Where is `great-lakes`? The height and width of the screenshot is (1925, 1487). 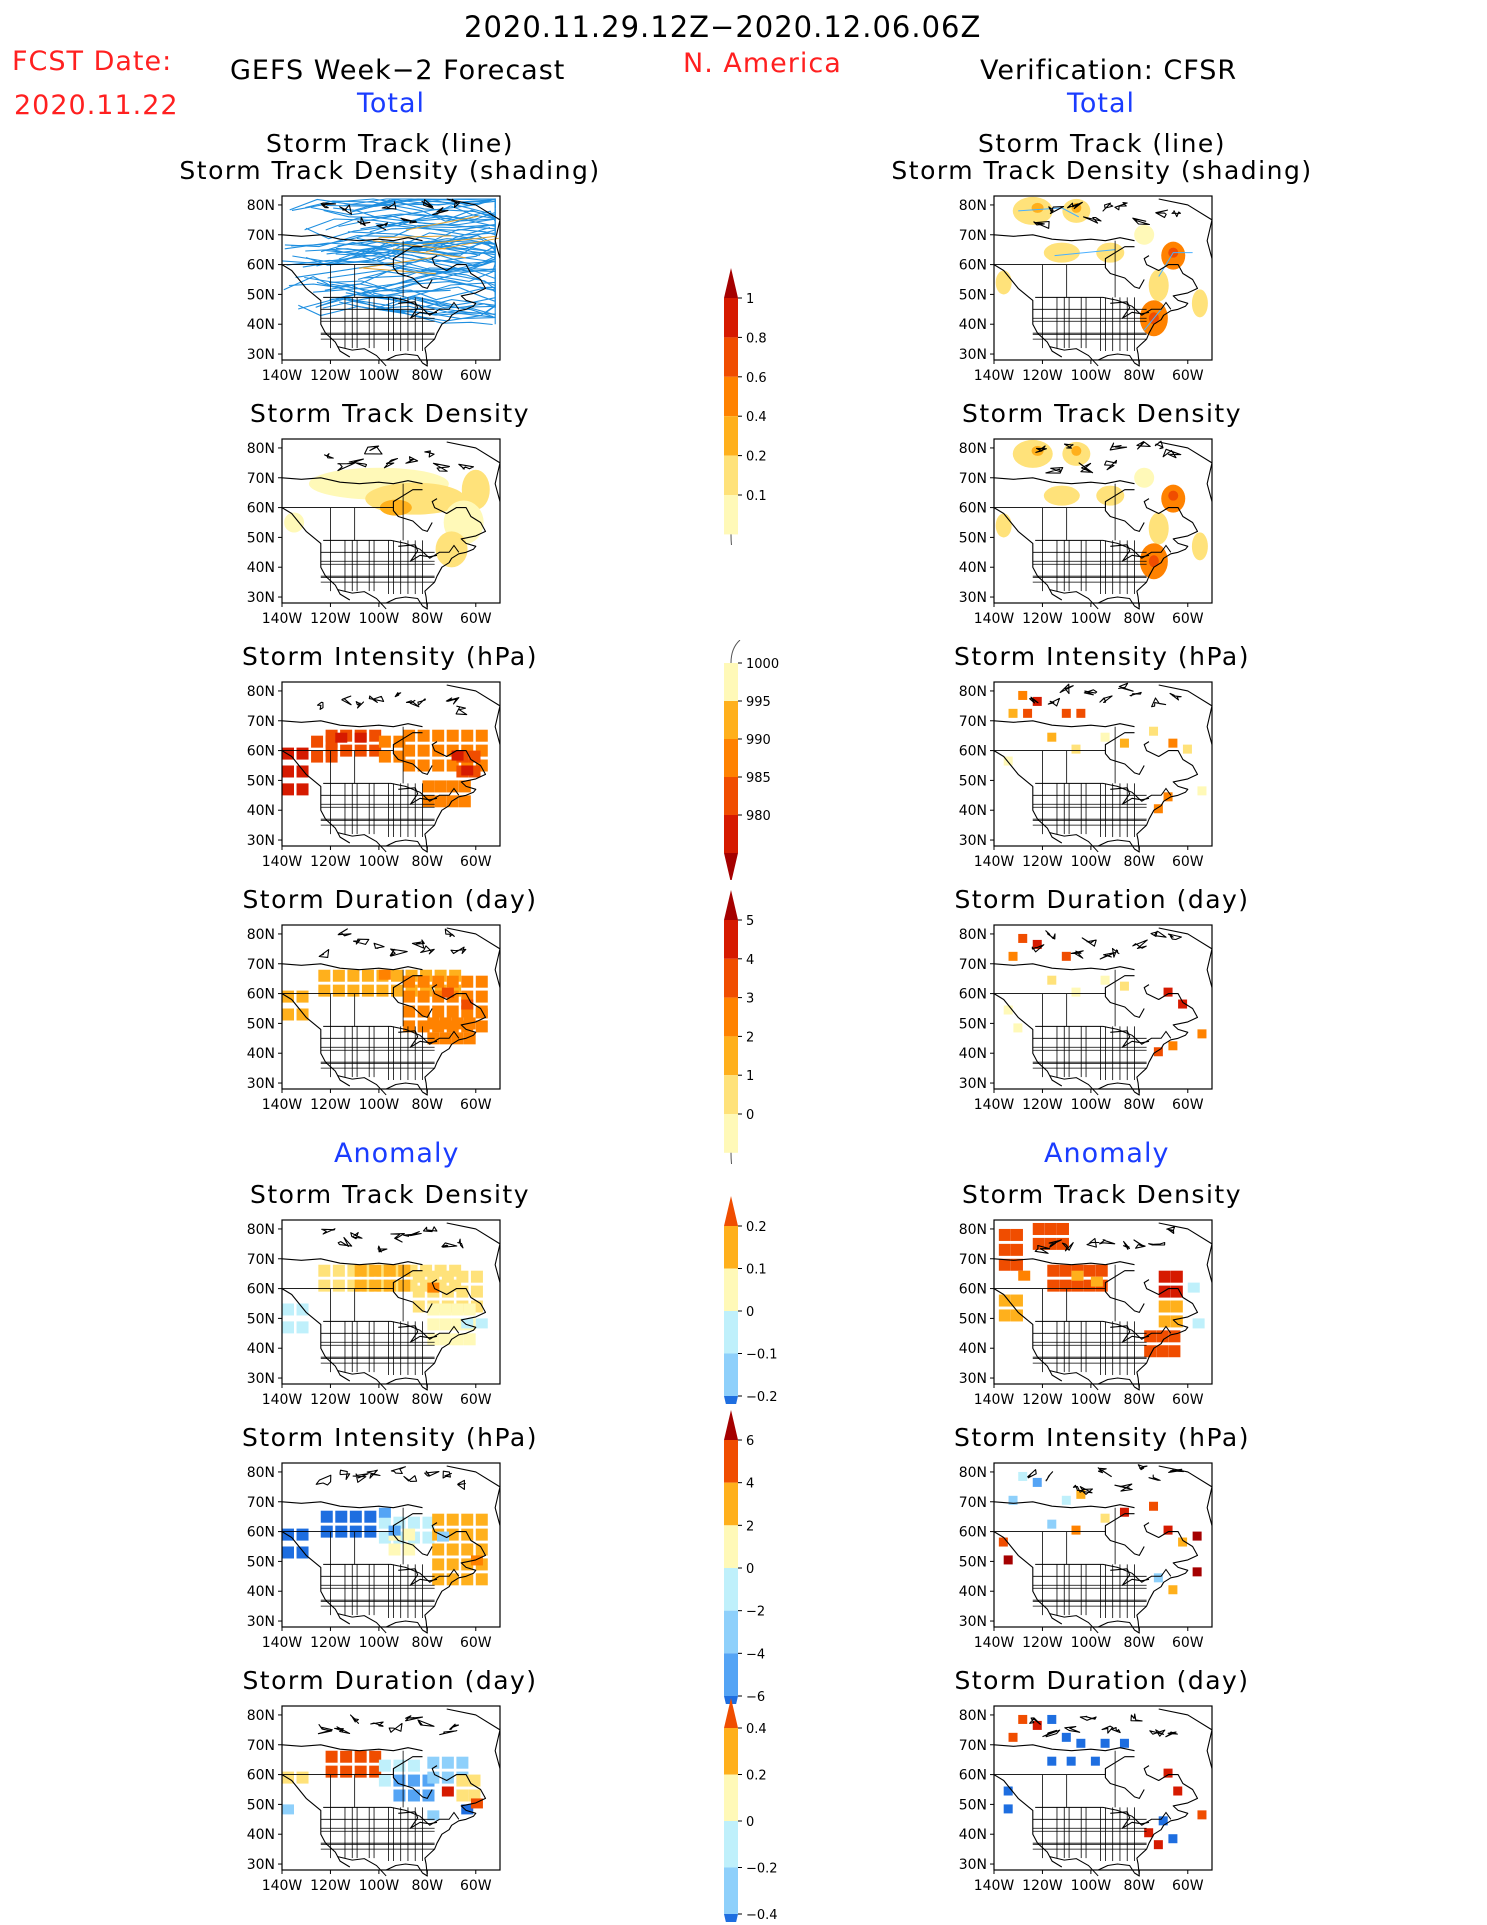
great-lakes is located at coordinates (1130, 1334).